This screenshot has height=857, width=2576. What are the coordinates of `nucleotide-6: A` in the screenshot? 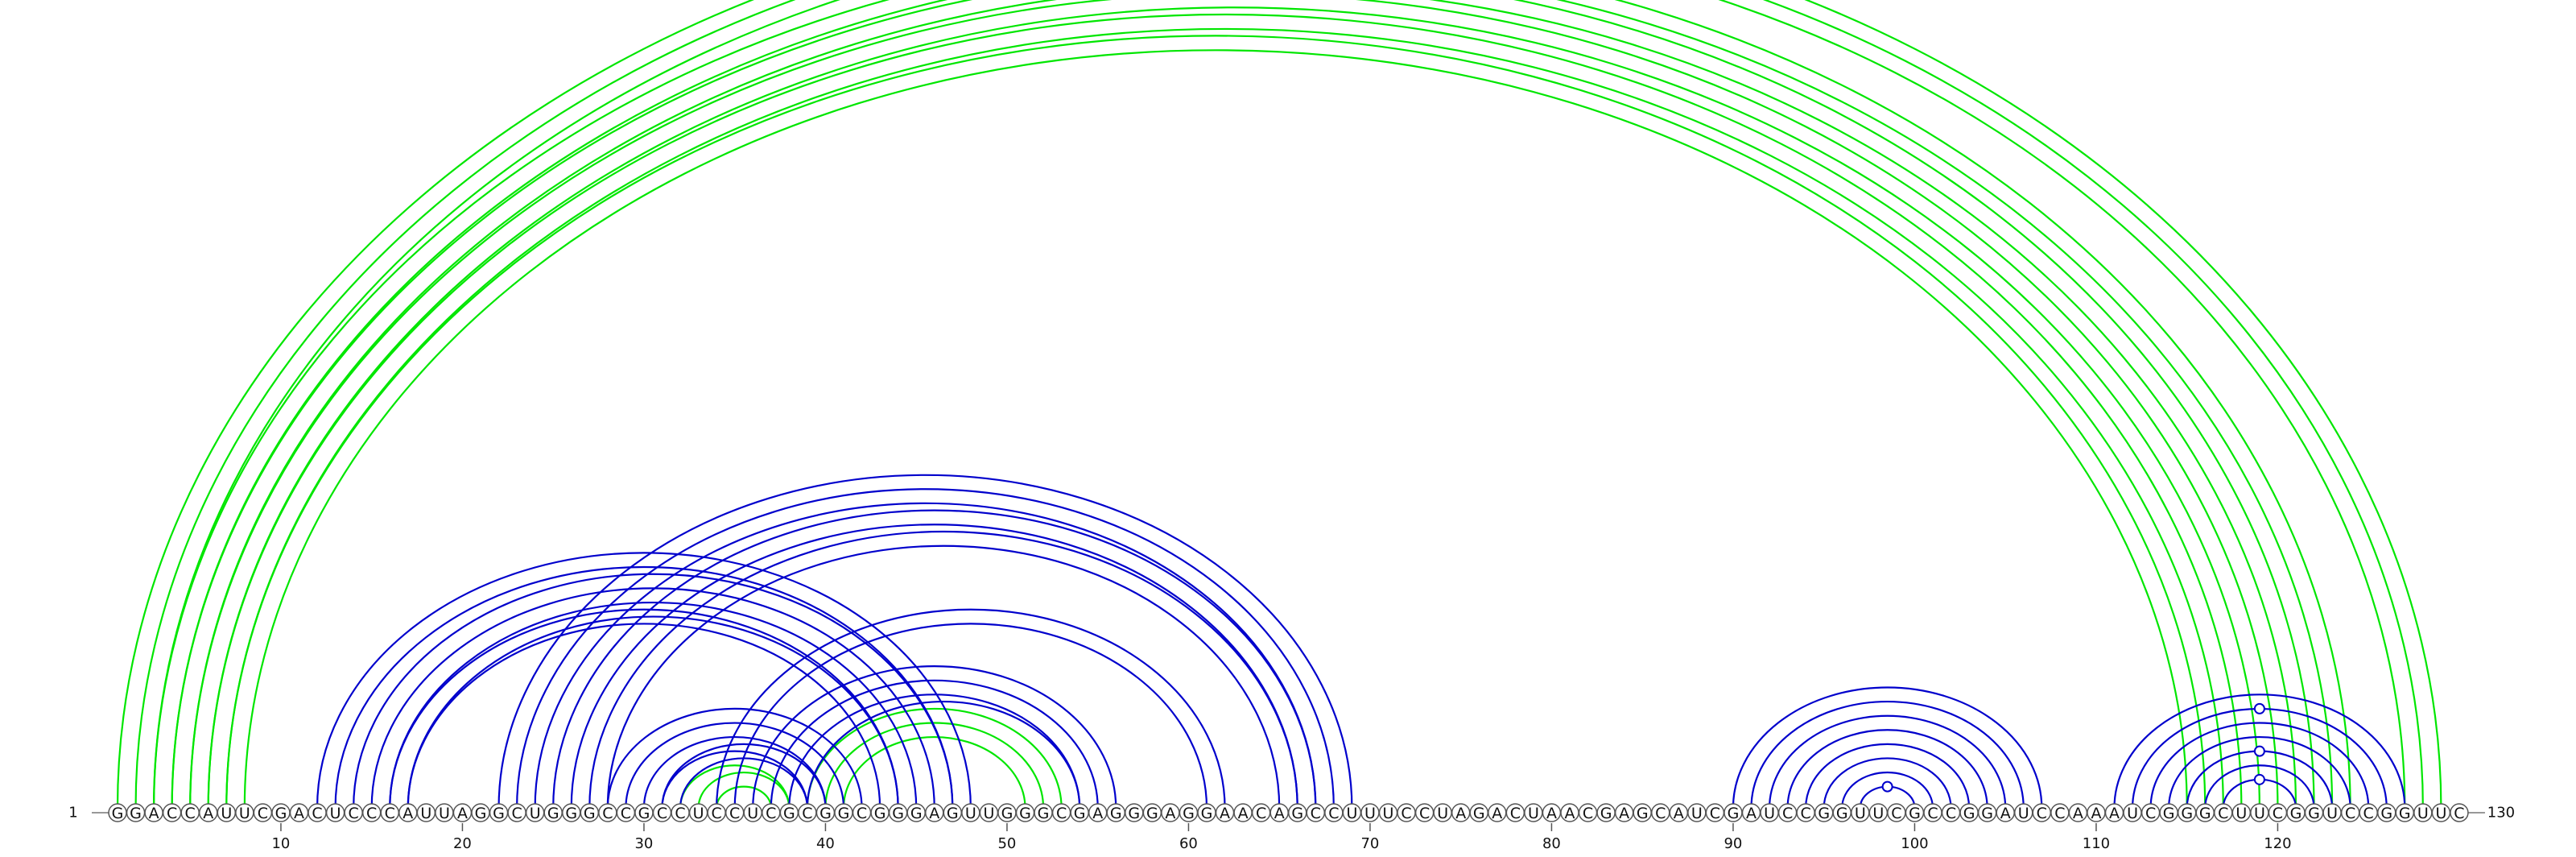 It's located at (208, 812).